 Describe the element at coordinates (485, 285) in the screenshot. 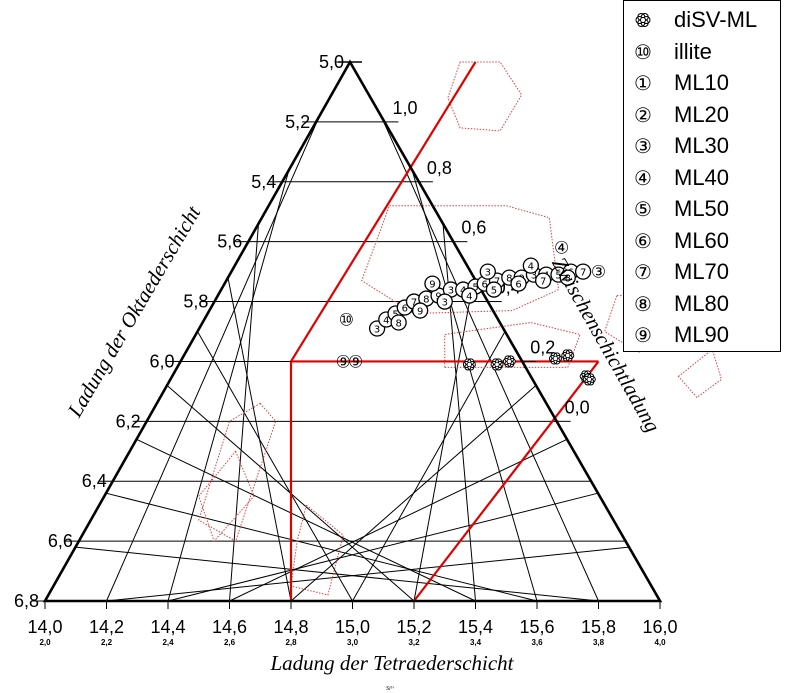

I see `ml-point-label: 6` at that location.